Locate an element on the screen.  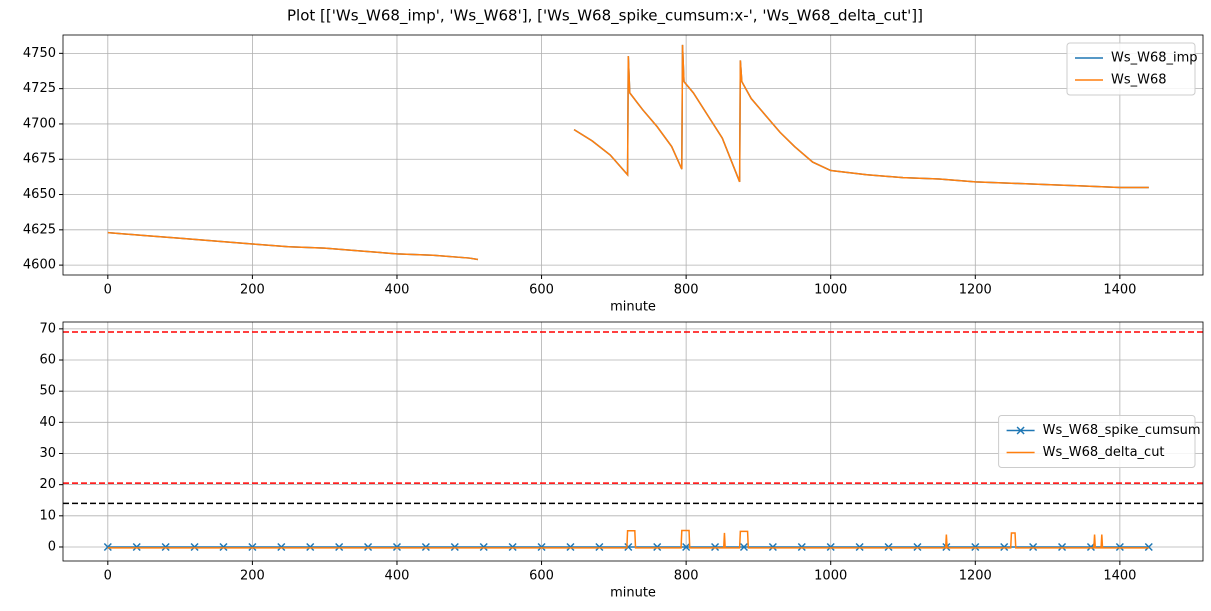
y-tick-label: 4700 is located at coordinates (39, 123).